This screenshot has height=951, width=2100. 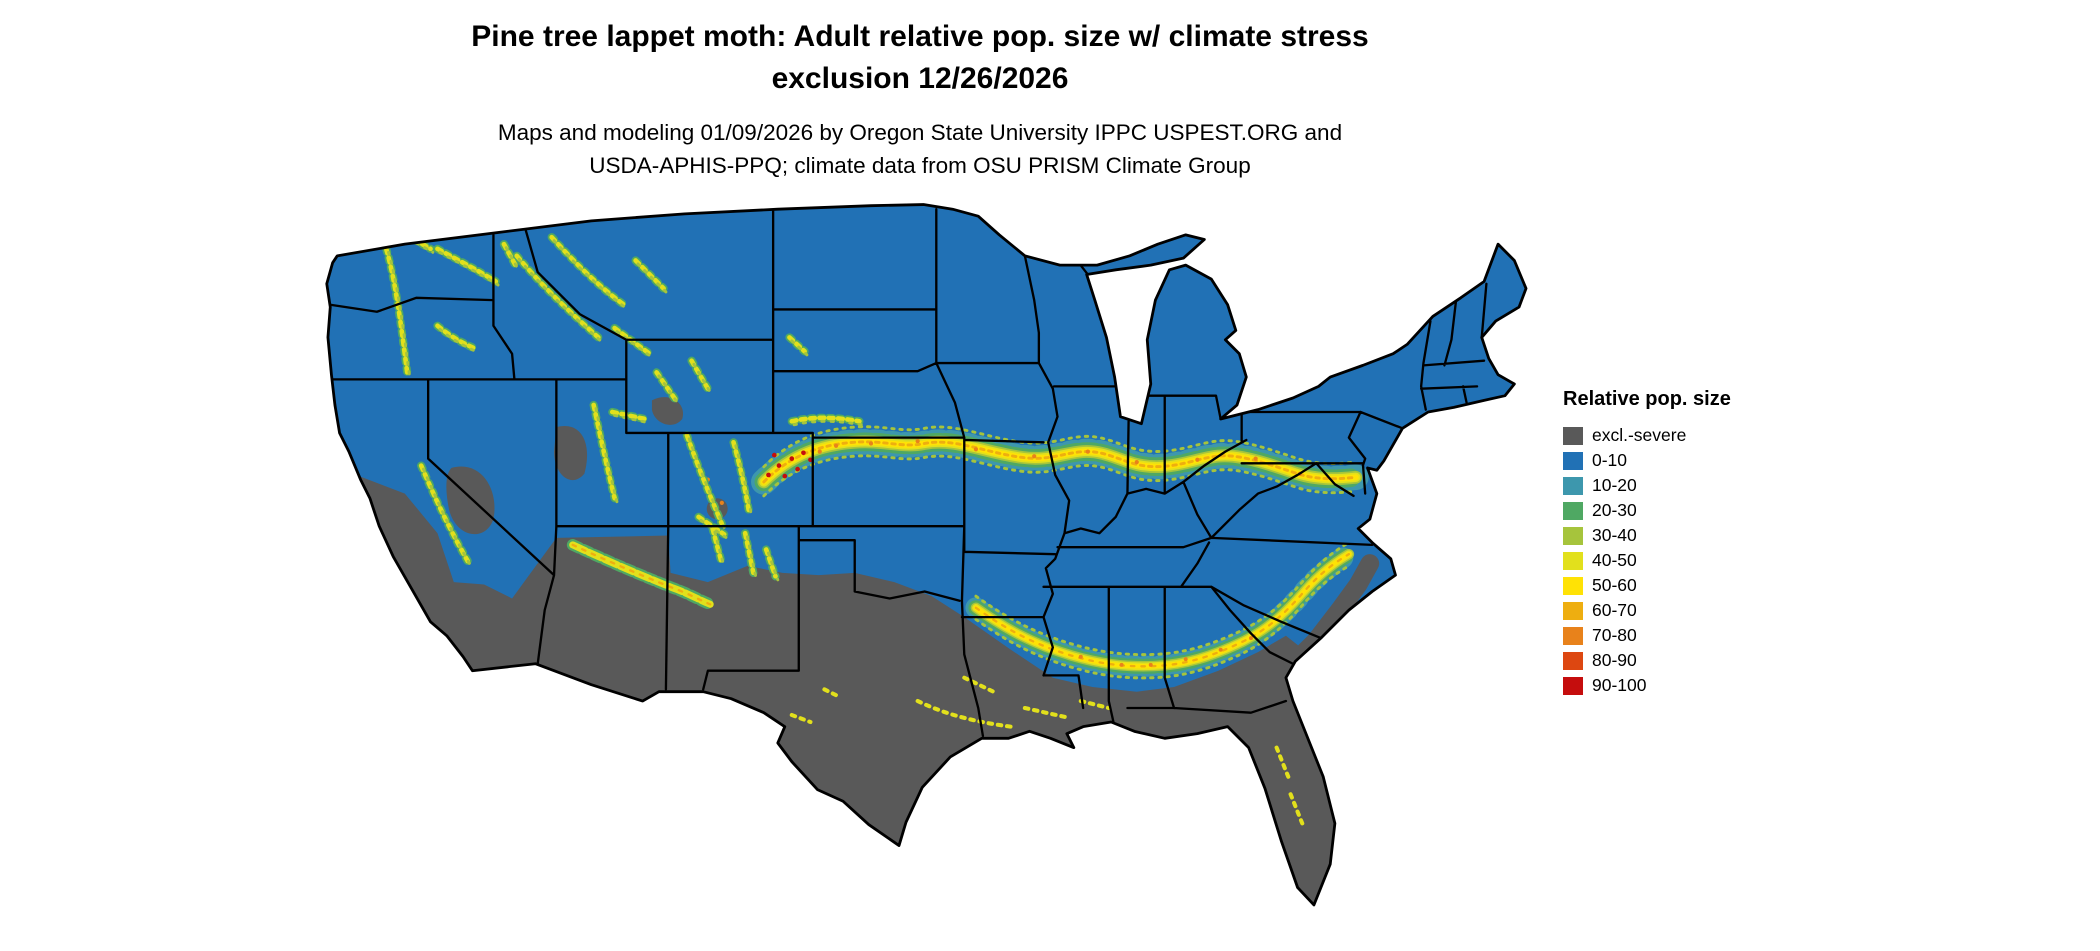 I want to click on legend-item: excl.-severe, so click(x=1647, y=435).